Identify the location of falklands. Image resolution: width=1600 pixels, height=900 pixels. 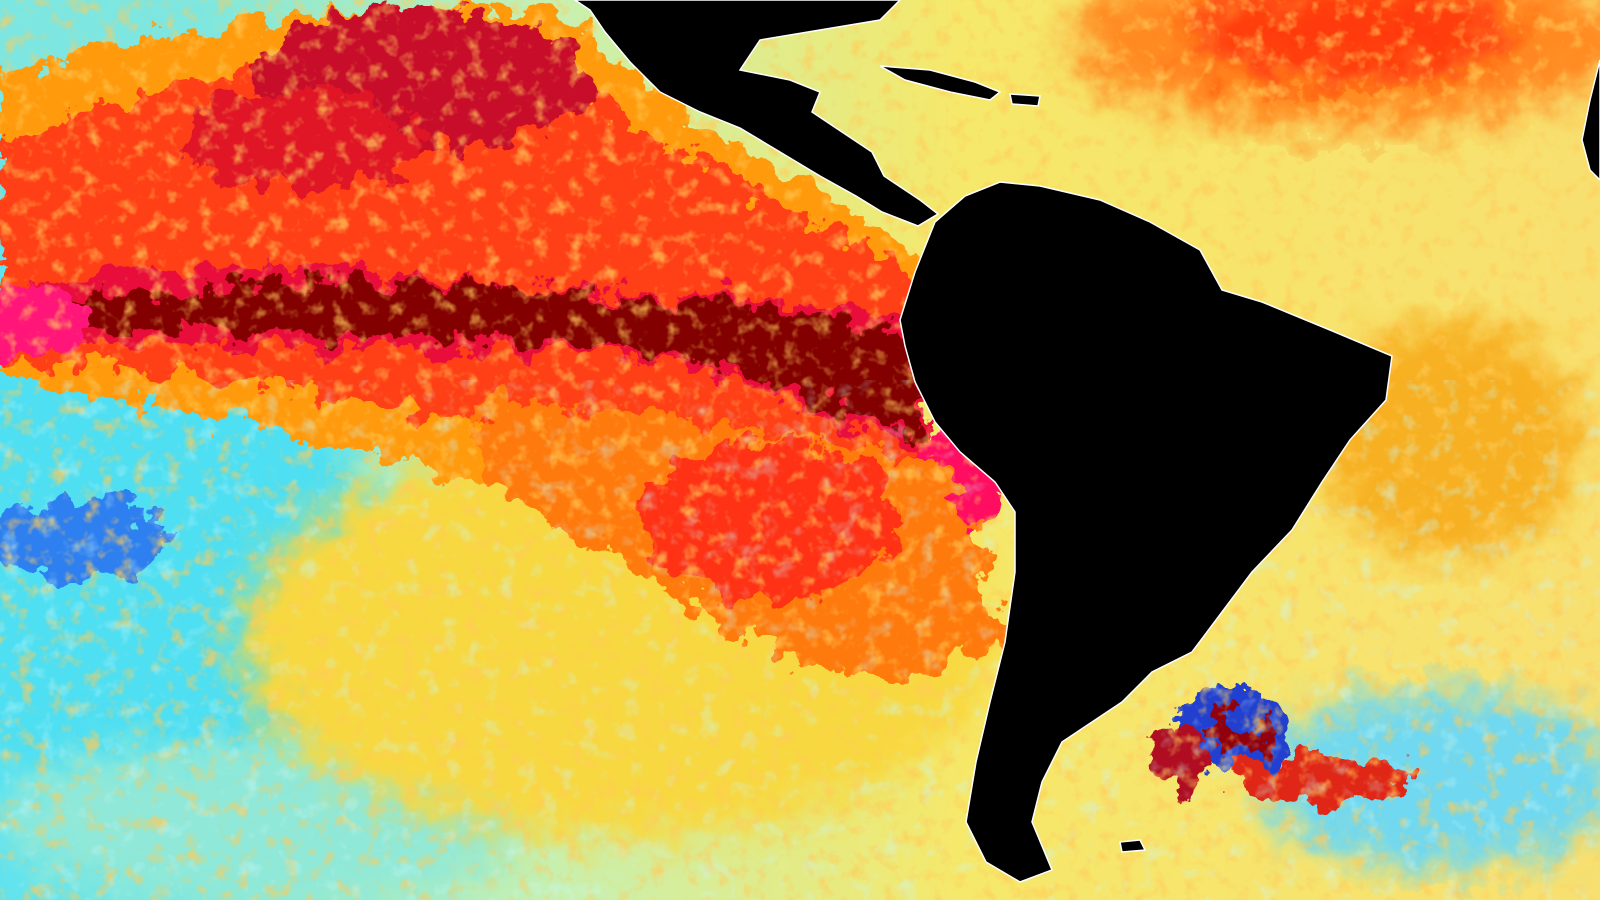
(1133, 846).